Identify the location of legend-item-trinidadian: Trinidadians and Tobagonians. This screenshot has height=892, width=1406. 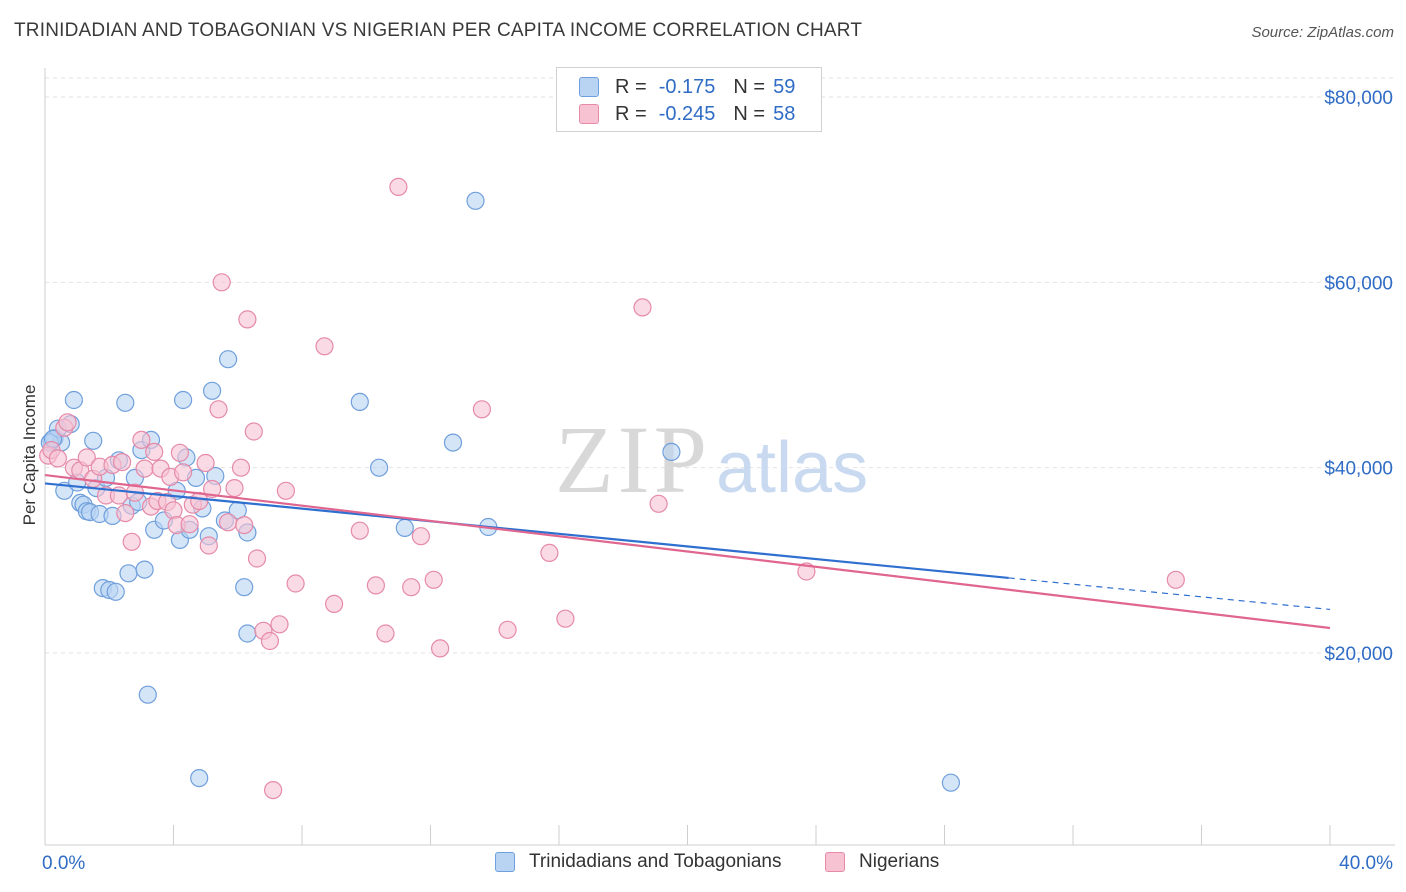
(638, 862).